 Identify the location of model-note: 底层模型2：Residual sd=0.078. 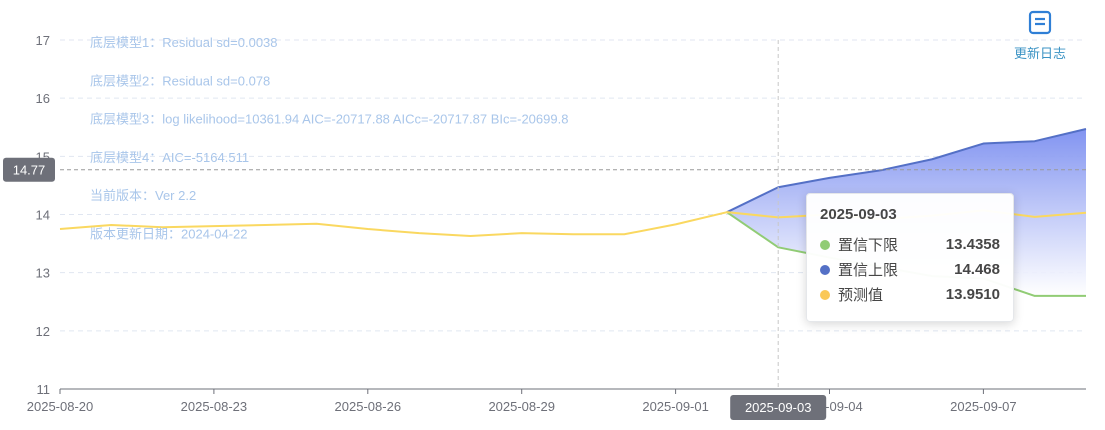
(180, 80).